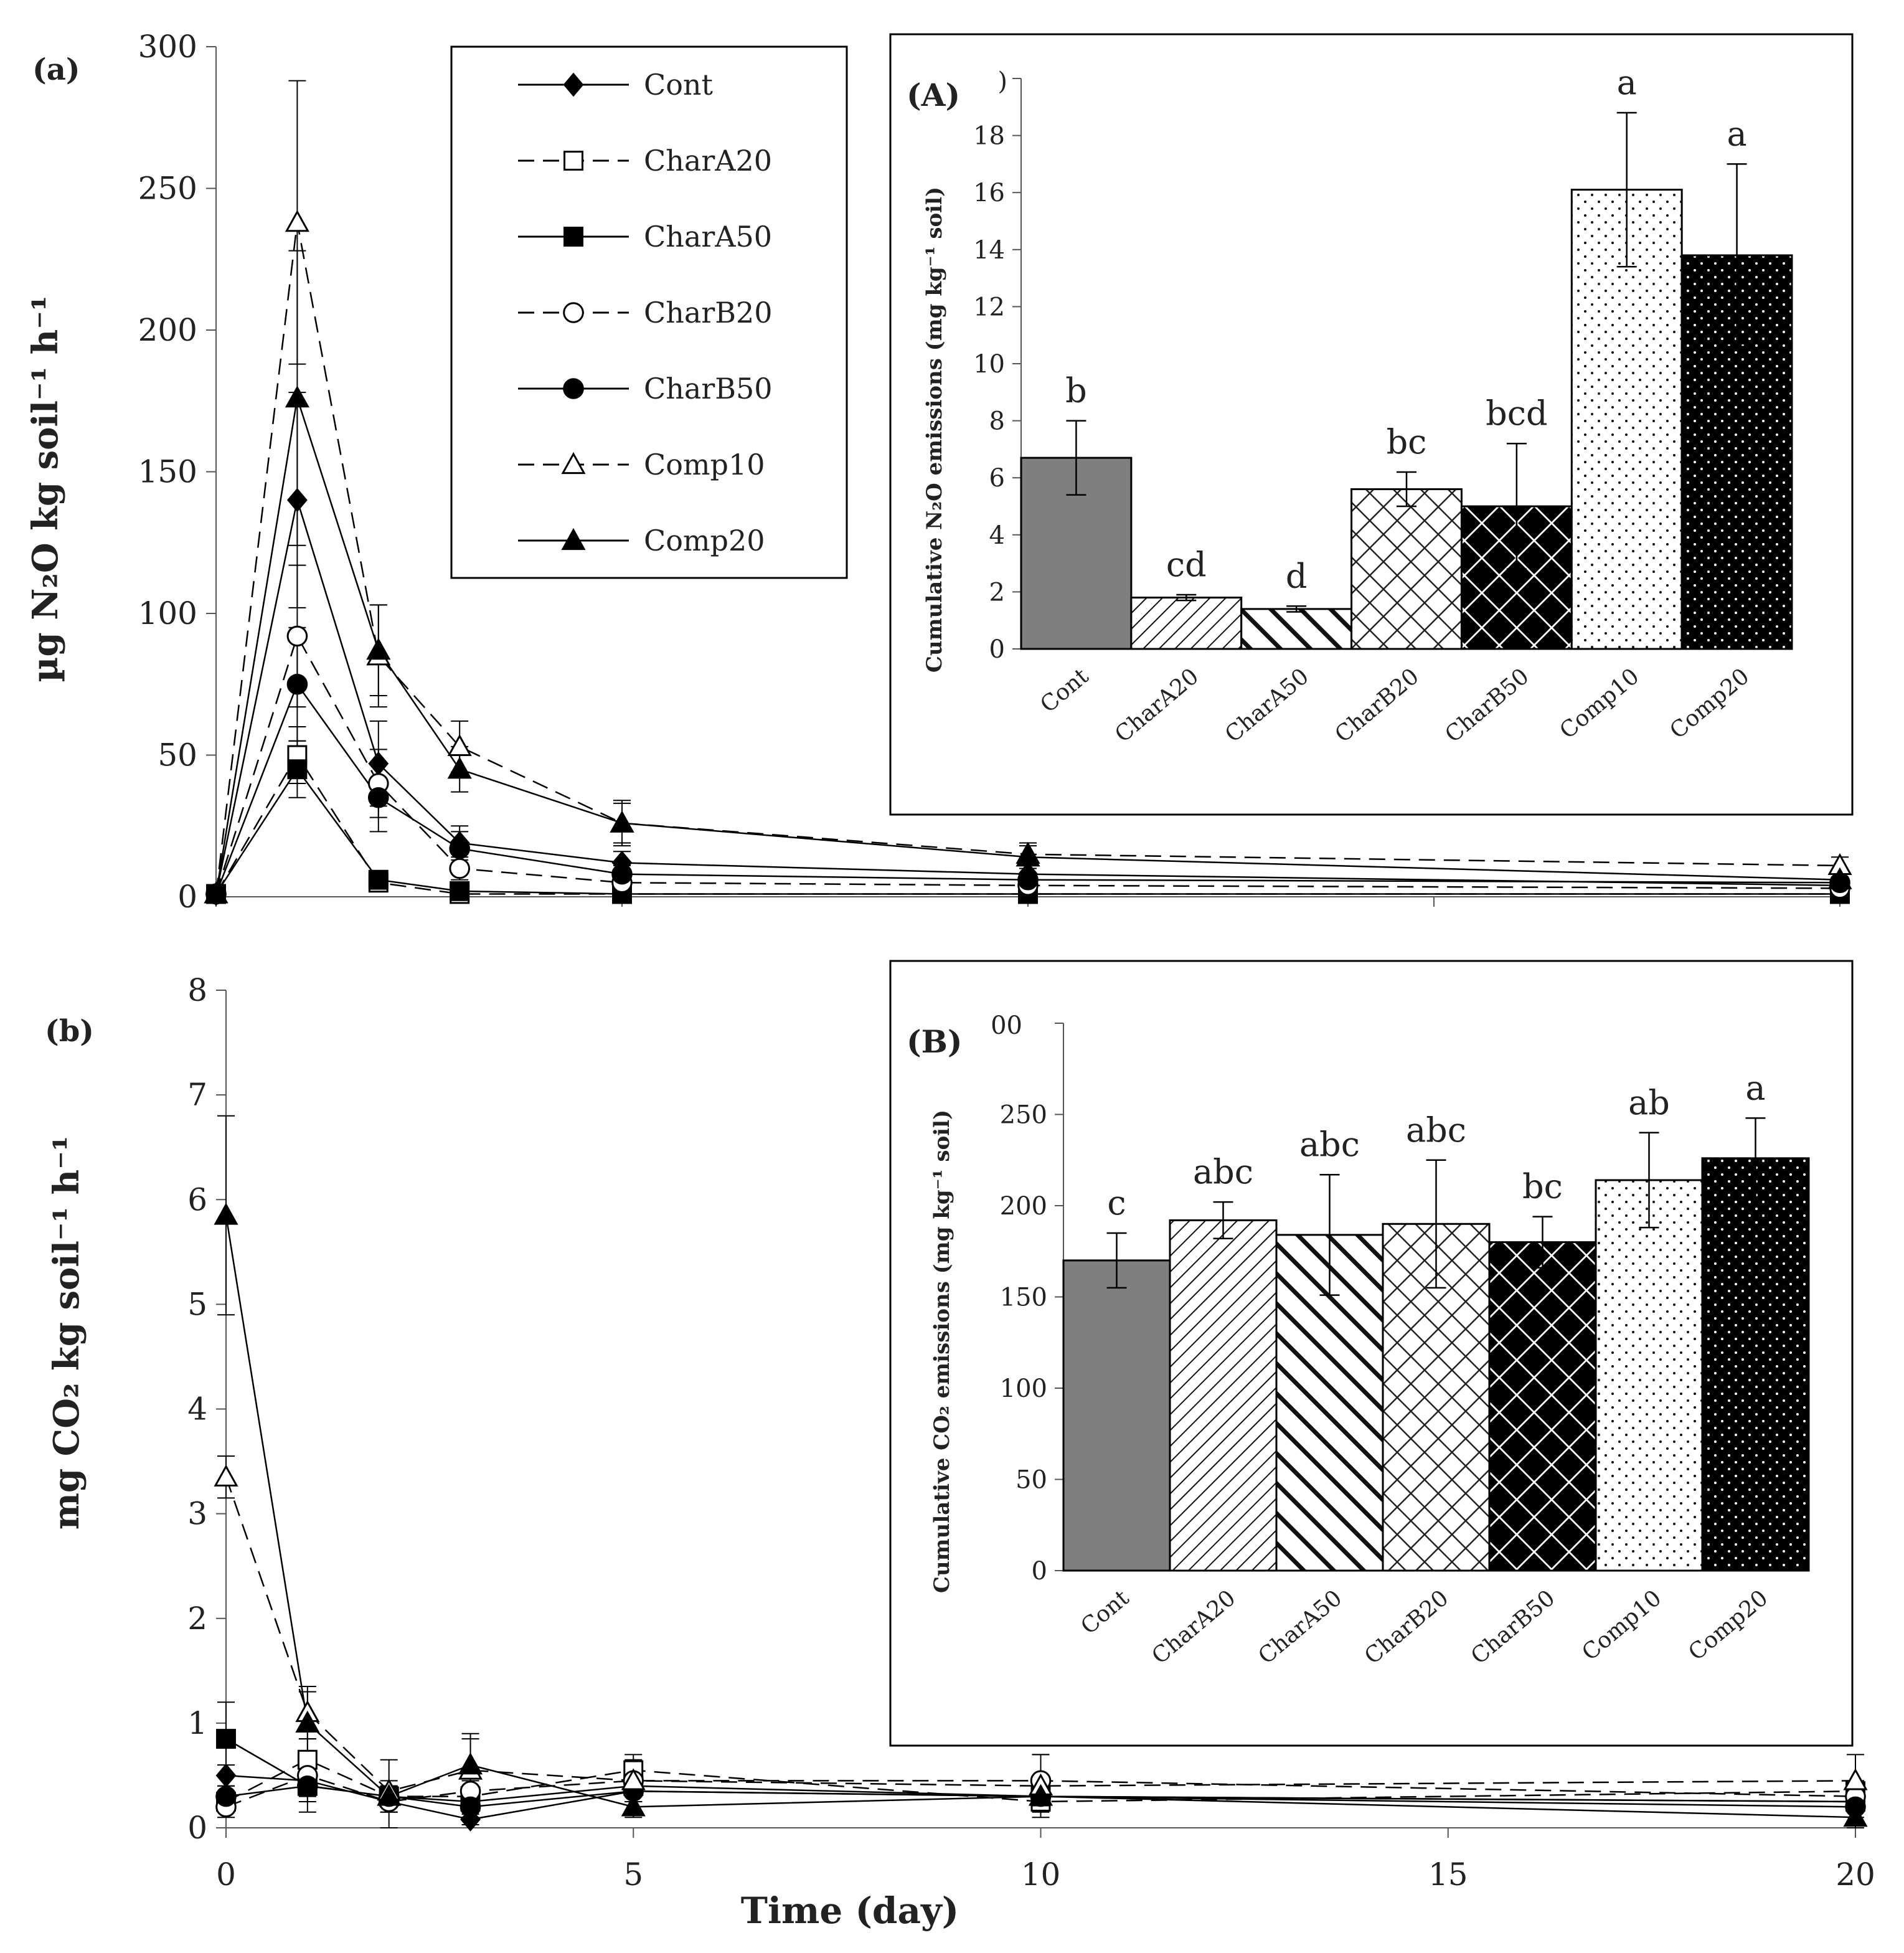  What do you see at coordinates (297, 500) in the screenshot?
I see `panel-a-point-cont` at bounding box center [297, 500].